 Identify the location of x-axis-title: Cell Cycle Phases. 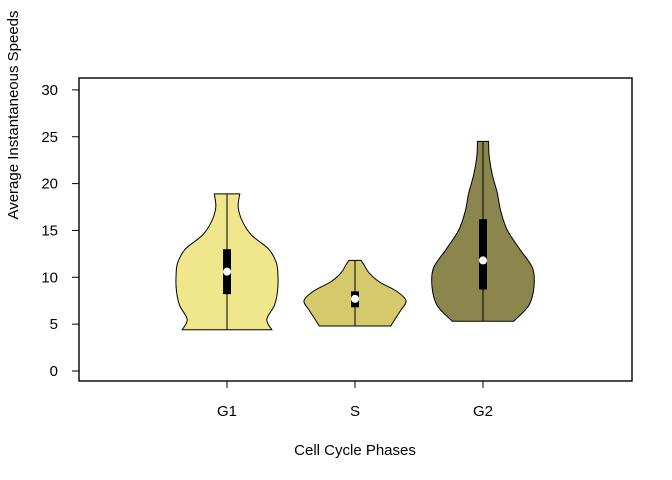
(355, 450).